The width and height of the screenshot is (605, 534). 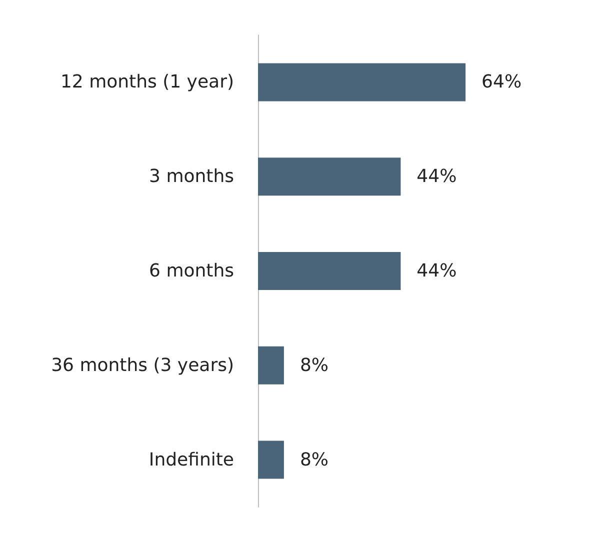 What do you see at coordinates (147, 82) in the screenshot?
I see `y-tick-label: 12 months (1 year)` at bounding box center [147, 82].